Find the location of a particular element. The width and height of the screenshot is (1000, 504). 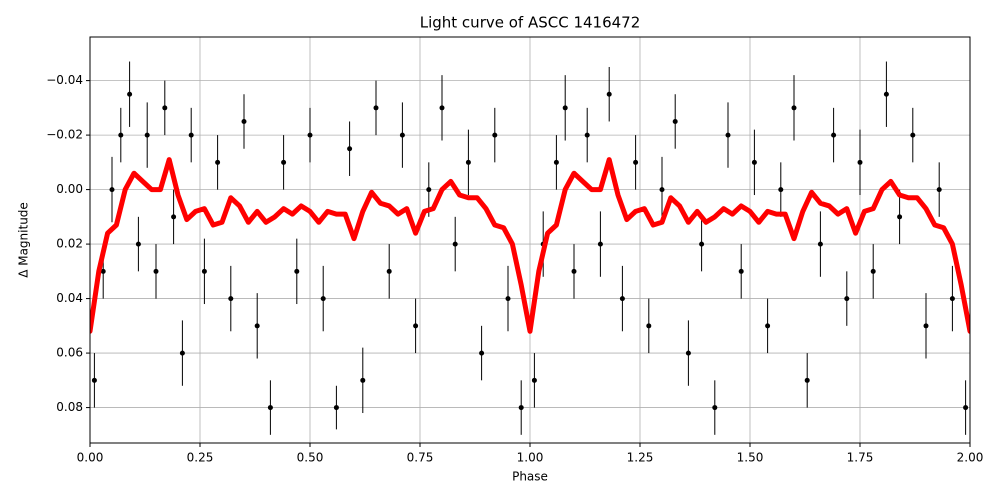

x-tick-label: 1.00 is located at coordinates (530, 458).